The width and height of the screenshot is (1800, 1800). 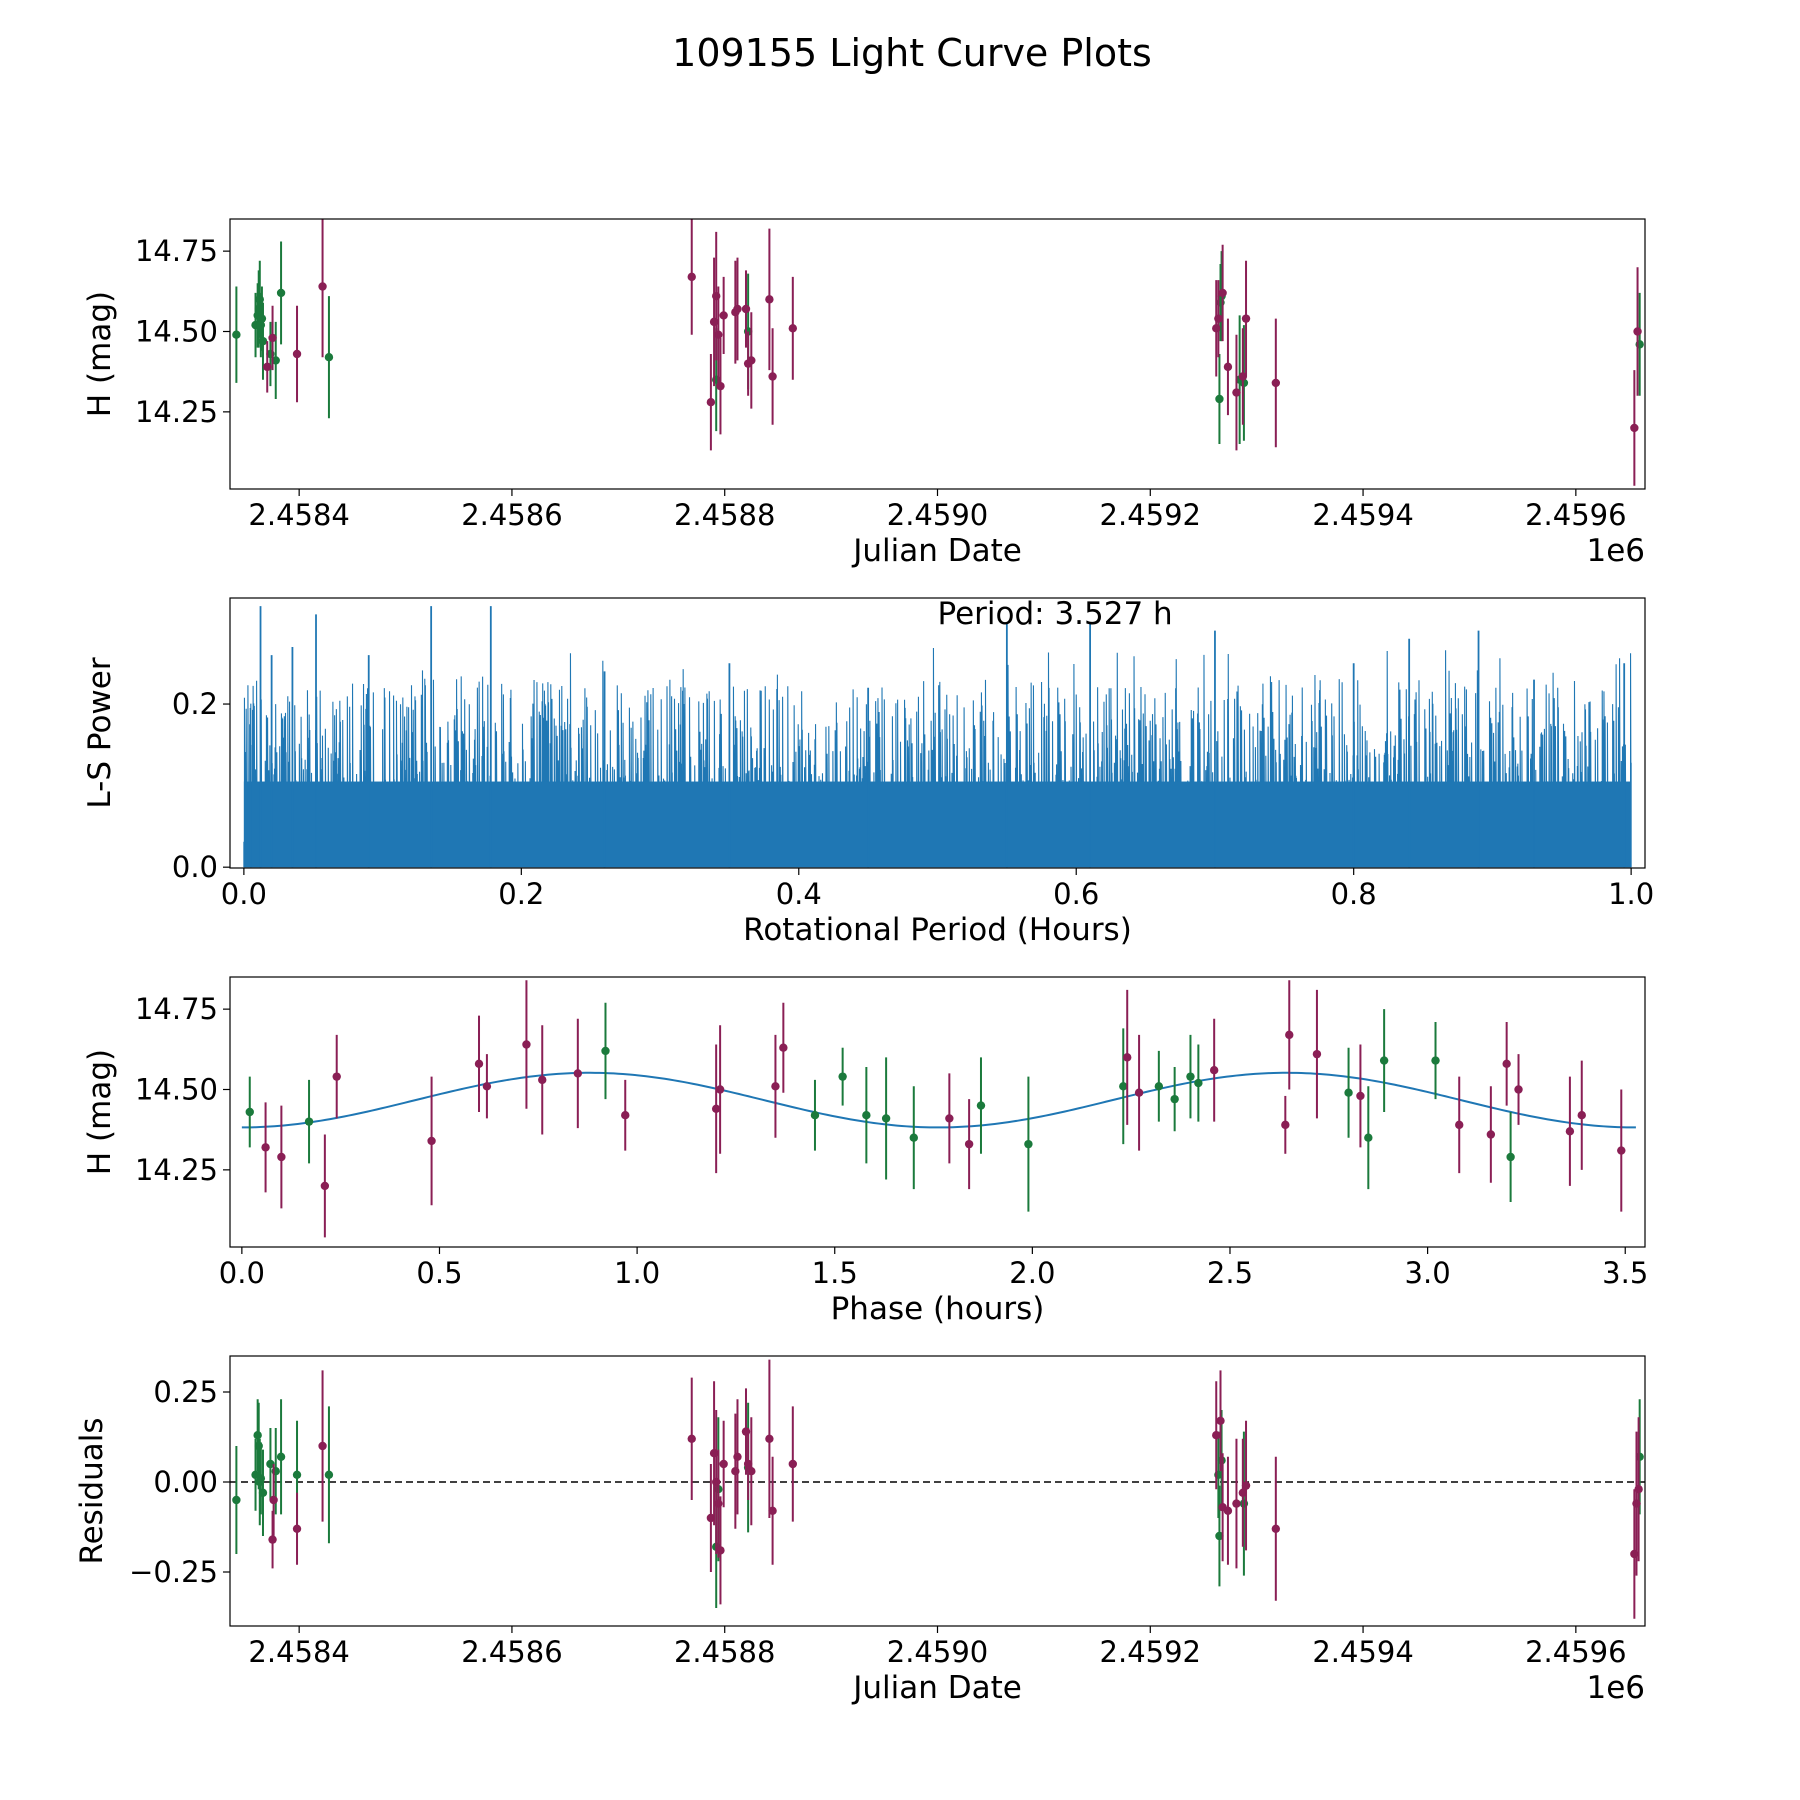 What do you see at coordinates (244, 894) in the screenshot?
I see `x-tick-label: 0.0` at bounding box center [244, 894].